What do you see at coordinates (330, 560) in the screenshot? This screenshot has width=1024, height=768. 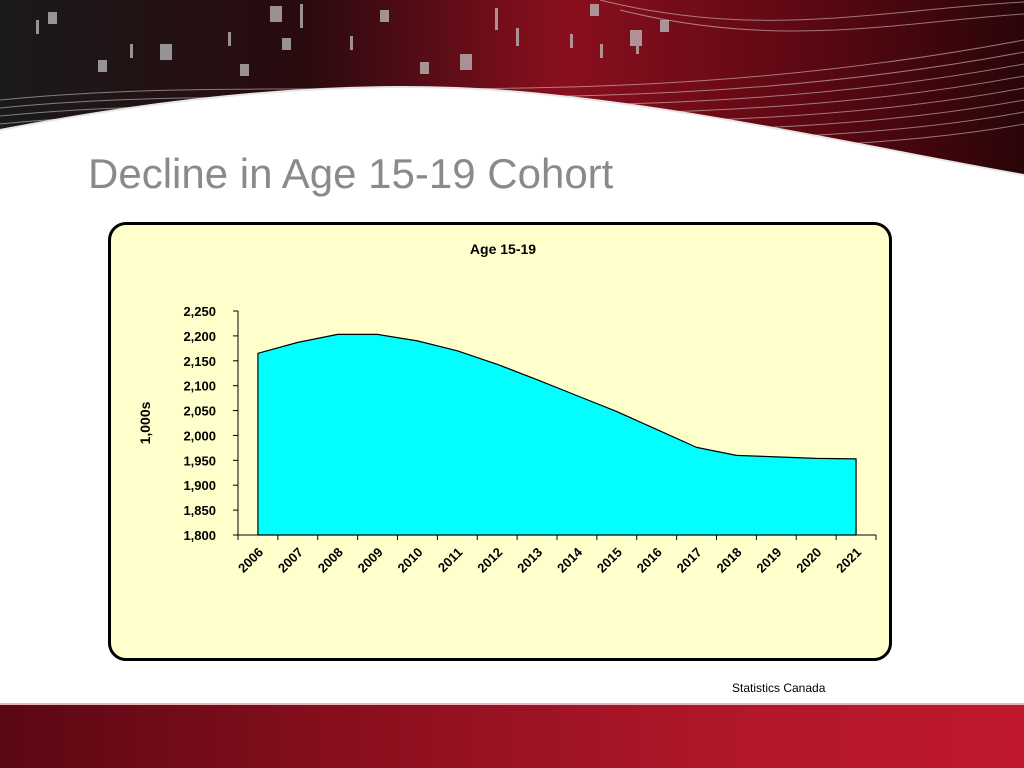 I see `x-tick-label: 2008` at bounding box center [330, 560].